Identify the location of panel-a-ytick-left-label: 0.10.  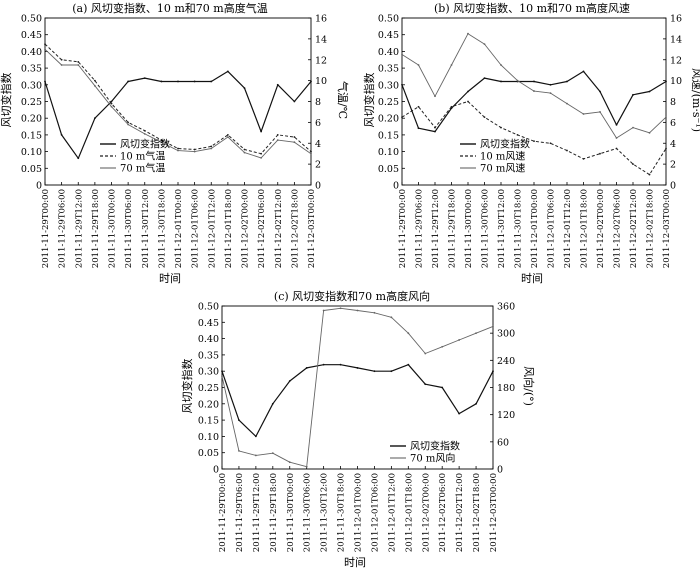
(31, 152).